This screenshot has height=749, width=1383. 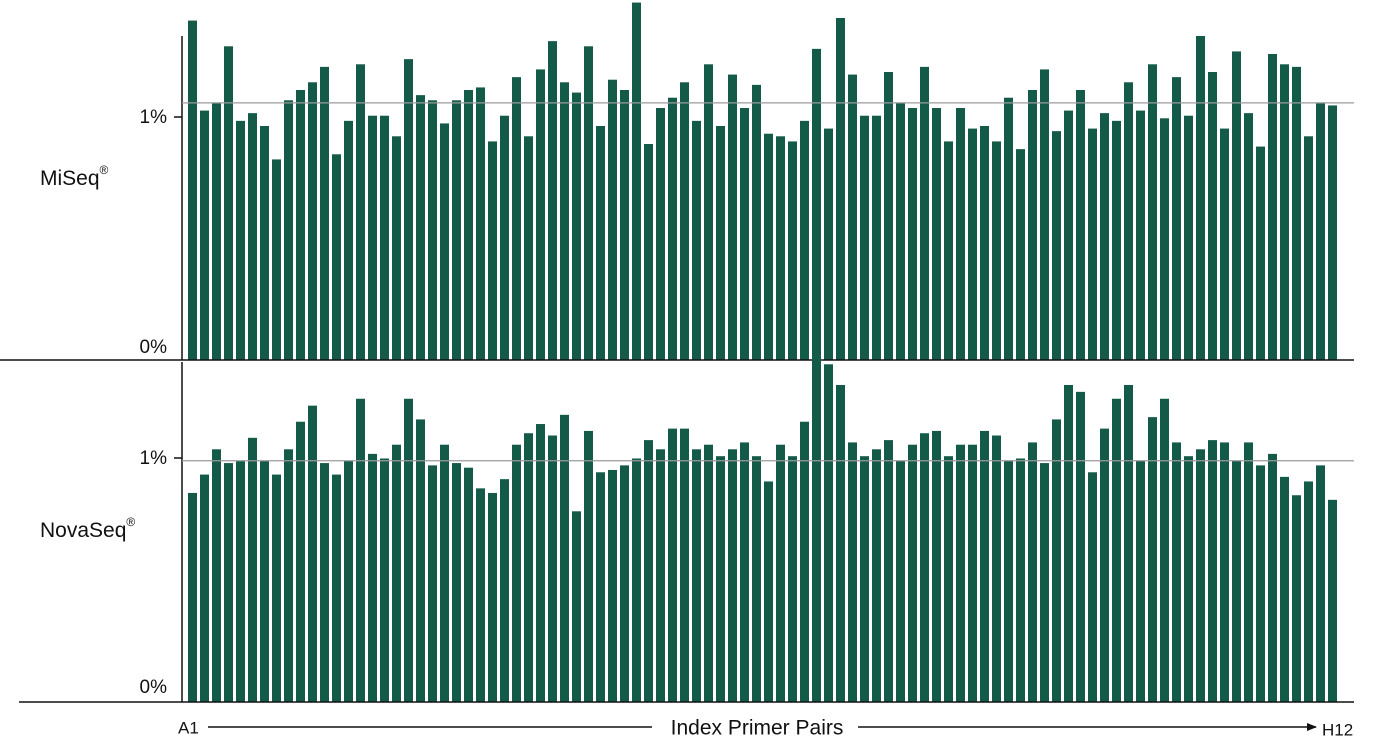 What do you see at coordinates (188, 727) in the screenshot?
I see `x-axis-start-label: A1` at bounding box center [188, 727].